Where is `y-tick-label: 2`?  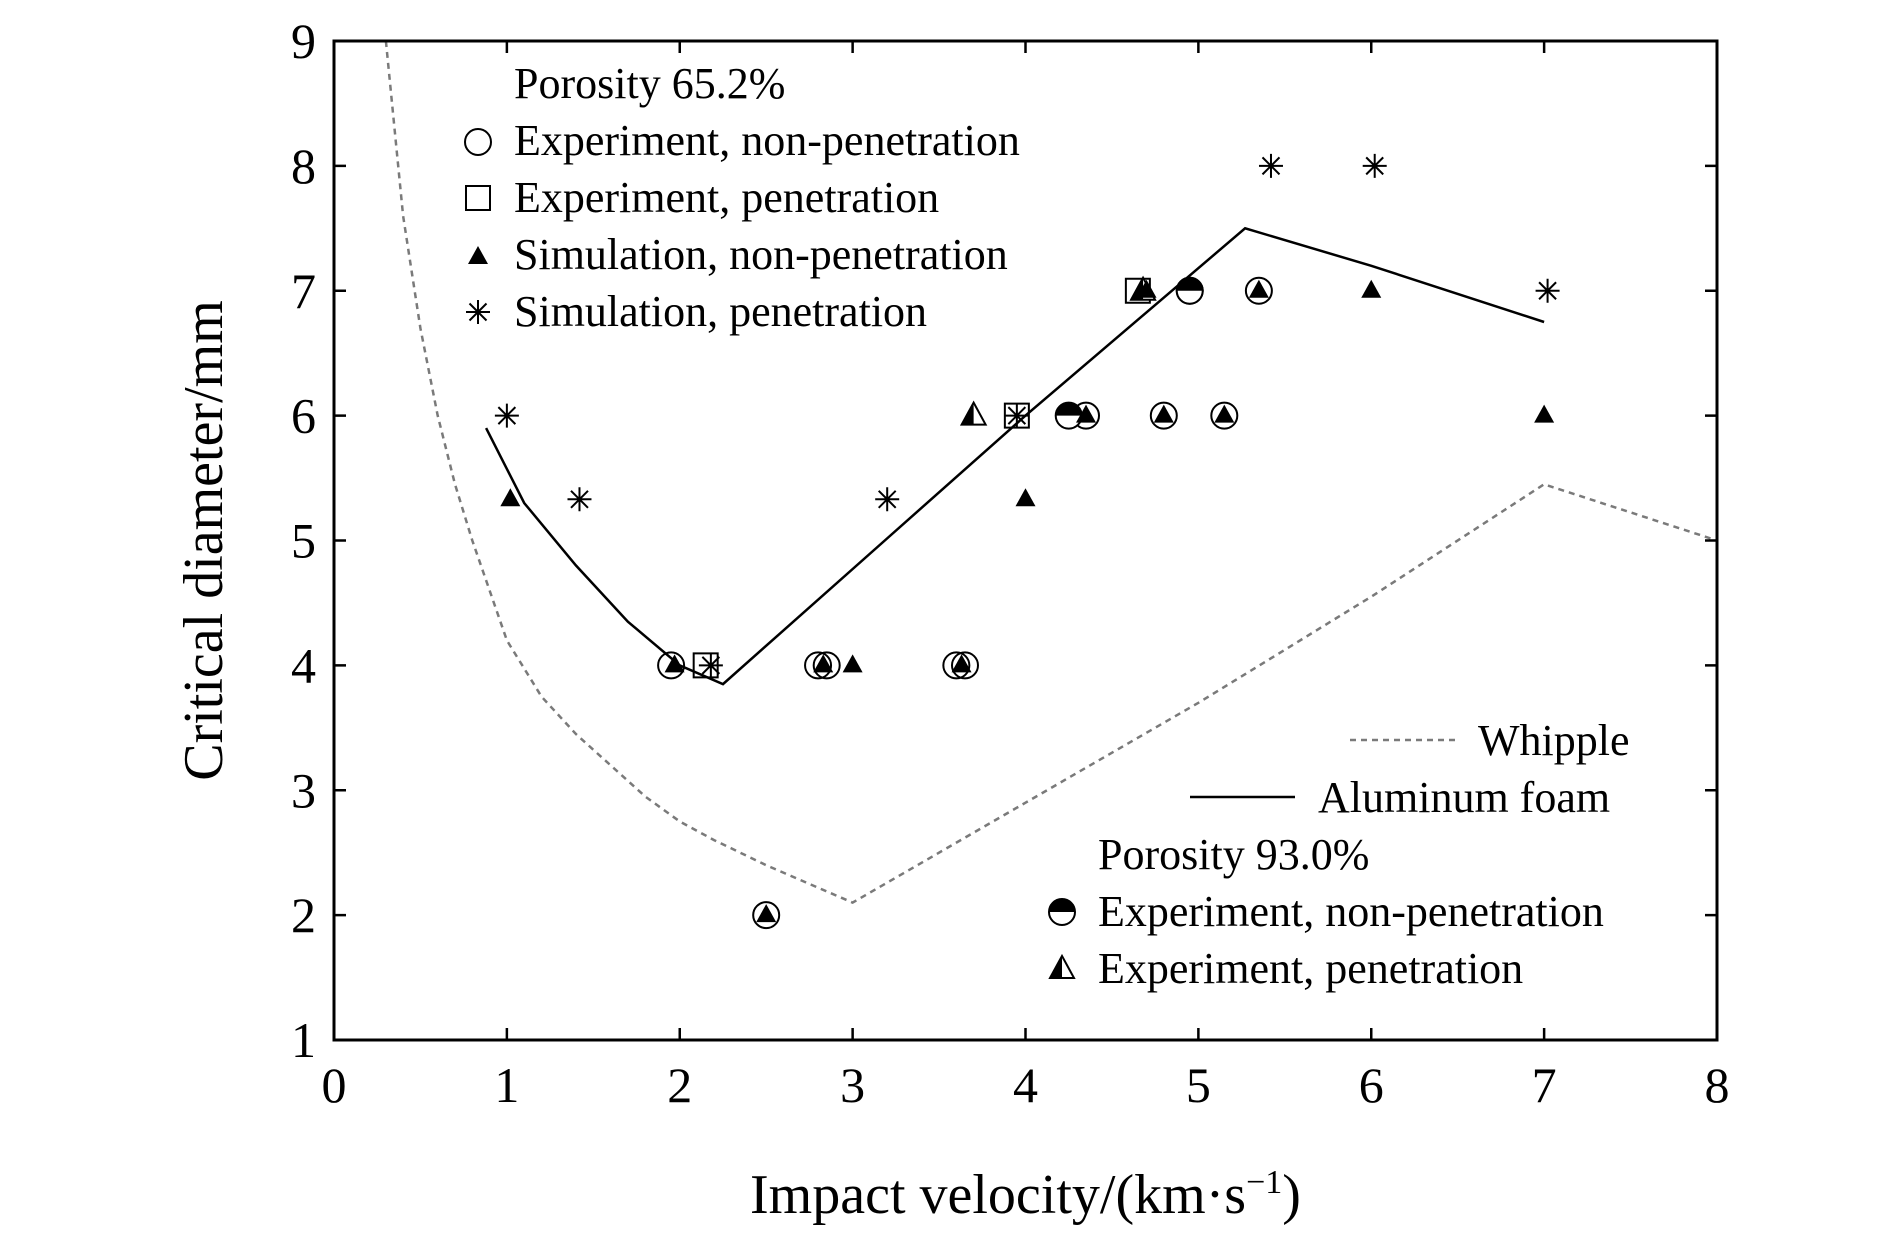 y-tick-label: 2 is located at coordinates (303, 915).